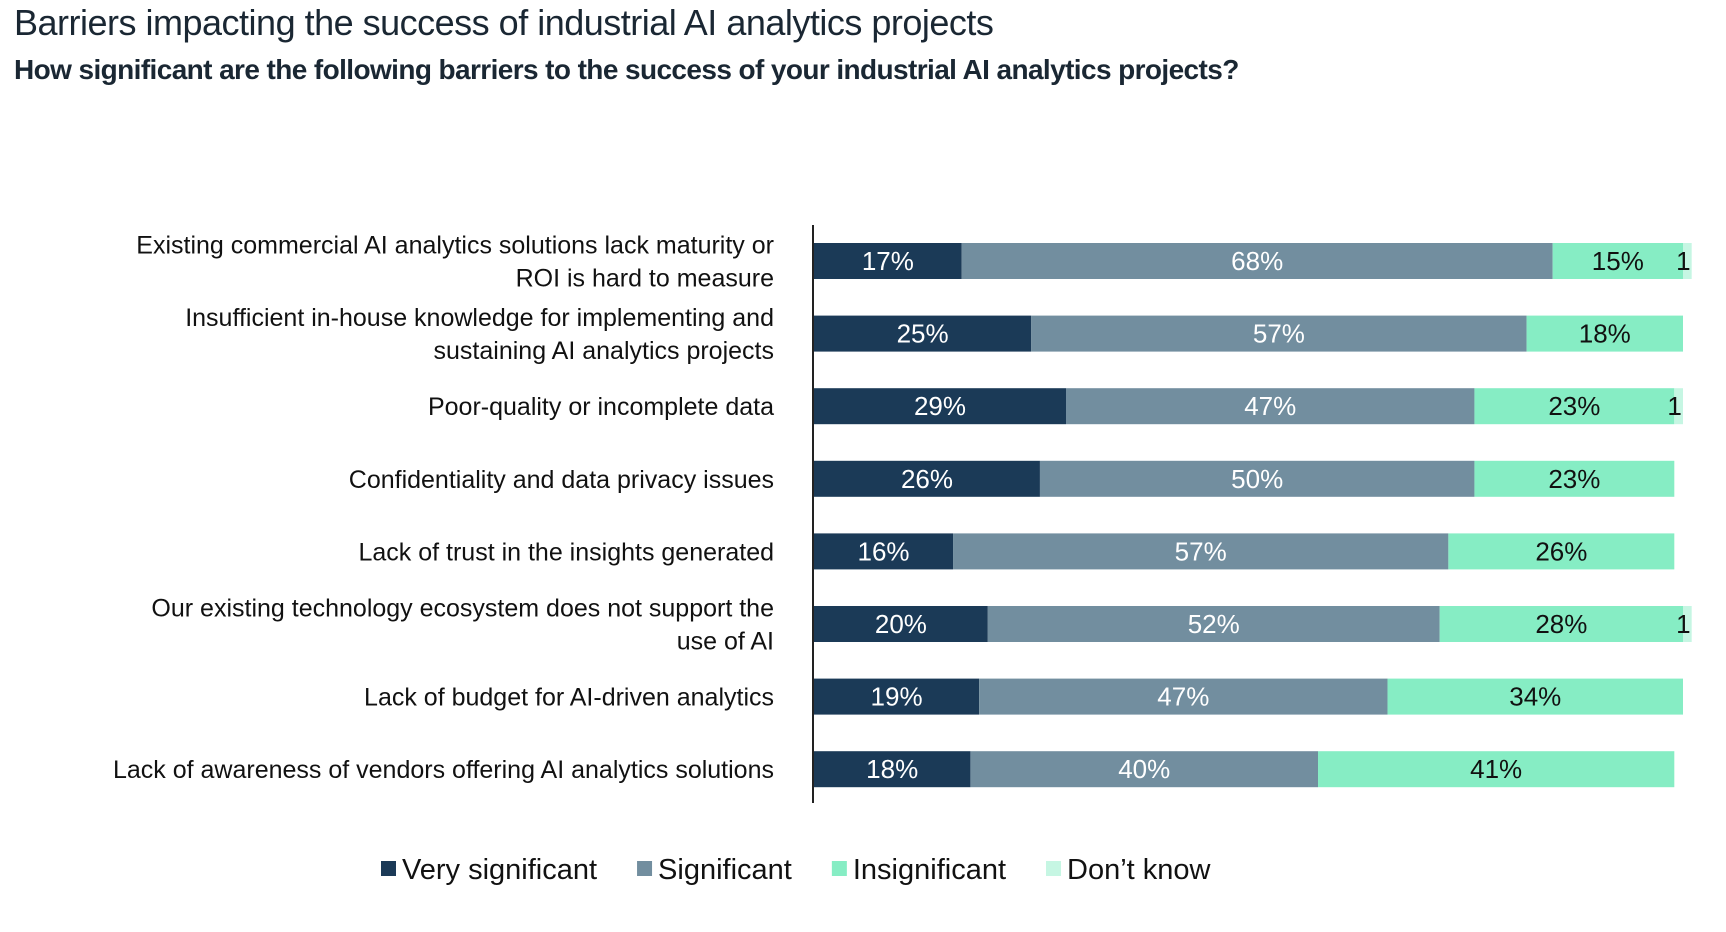  I want to click on category-label: Lack of budget for AI-driven analytics, so click(569, 698).